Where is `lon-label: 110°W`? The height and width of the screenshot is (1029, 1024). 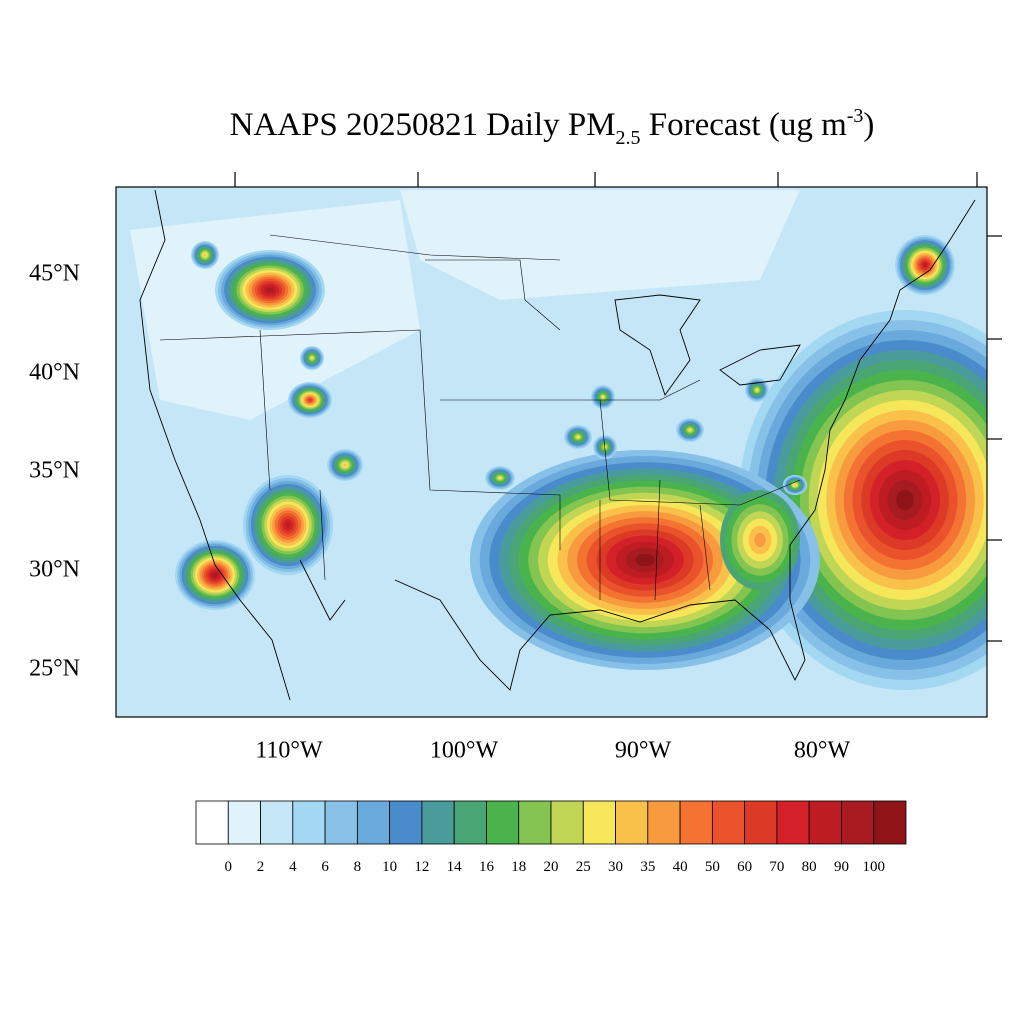
lon-label: 110°W is located at coordinates (289, 751).